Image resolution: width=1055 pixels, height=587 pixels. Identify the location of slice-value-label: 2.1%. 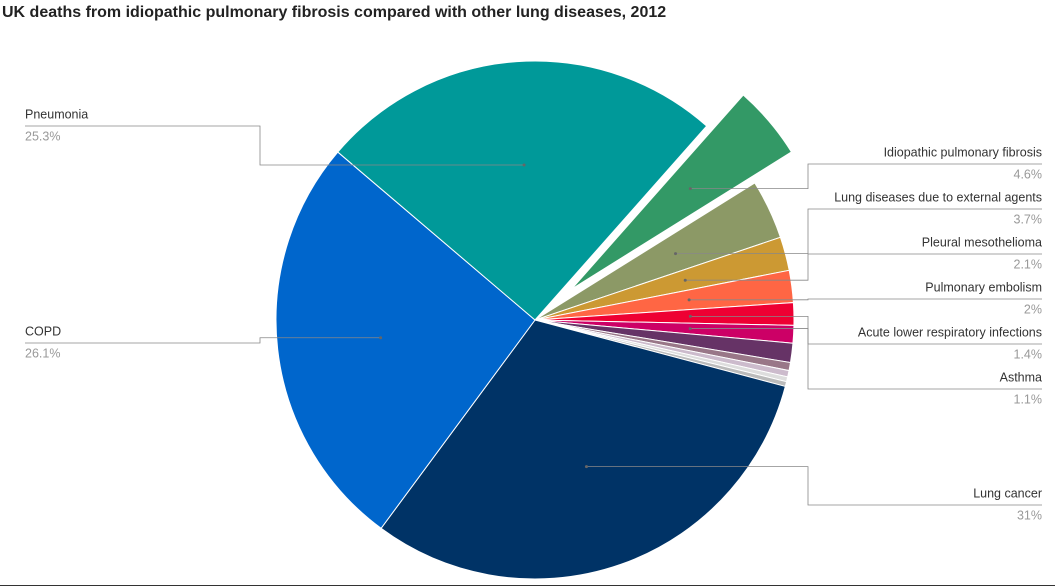
(1028, 264).